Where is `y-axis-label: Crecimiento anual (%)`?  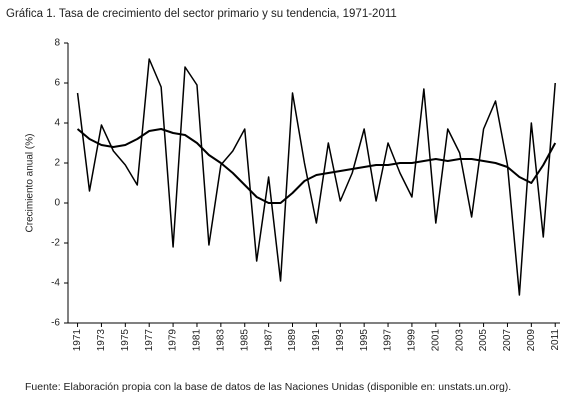 y-axis-label: Crecimiento anual (%) is located at coordinates (30, 183).